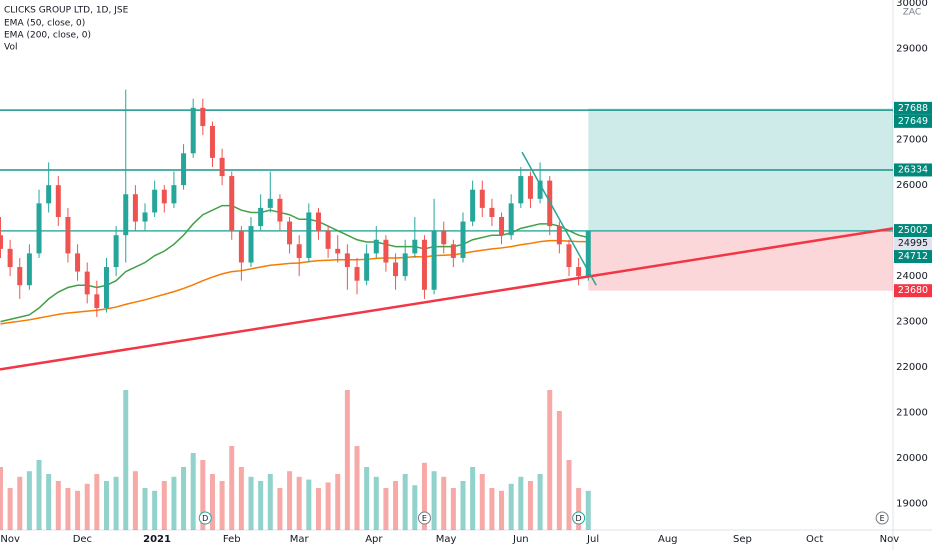 This screenshot has height=550, width=932. I want to click on x-tick-label: Jun, so click(520, 539).